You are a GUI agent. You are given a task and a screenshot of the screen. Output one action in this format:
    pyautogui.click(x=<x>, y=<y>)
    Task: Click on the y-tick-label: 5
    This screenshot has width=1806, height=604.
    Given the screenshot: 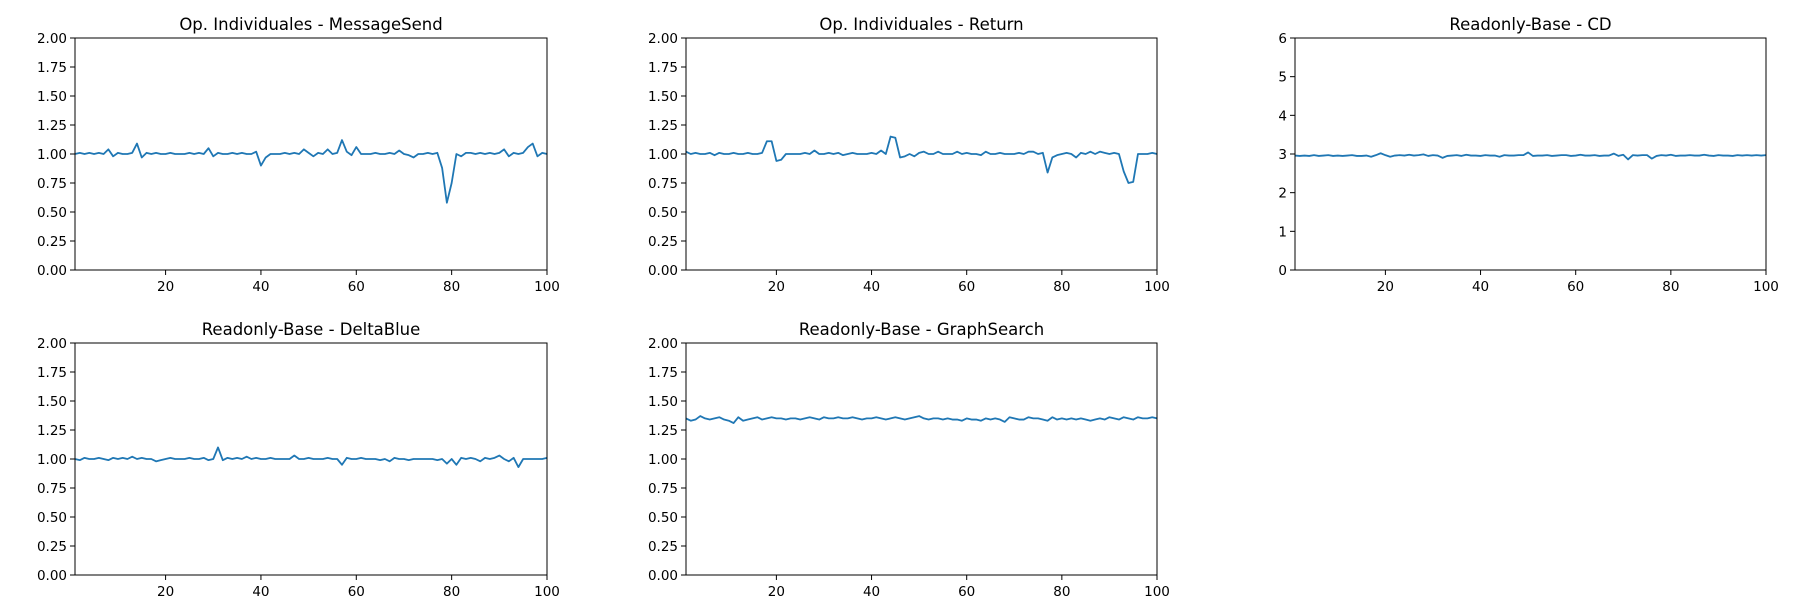 What is the action you would take?
    pyautogui.click(x=1282, y=78)
    